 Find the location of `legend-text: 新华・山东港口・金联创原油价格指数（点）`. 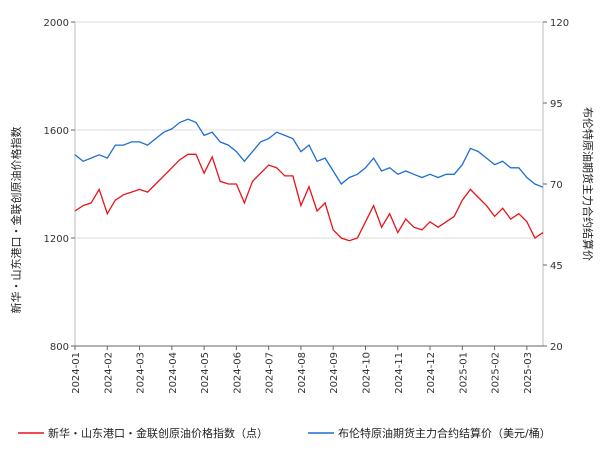

legend-text: 新华・山东港口・金联创原油价格指数（点） is located at coordinates (158, 433).